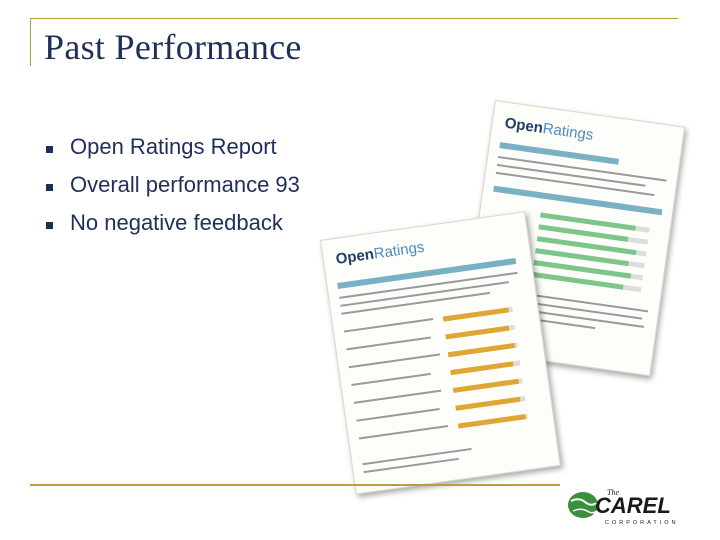 Image resolution: width=720 pixels, height=540 pixels. What do you see at coordinates (30, 42) in the screenshot?
I see `frame-left-rule` at bounding box center [30, 42].